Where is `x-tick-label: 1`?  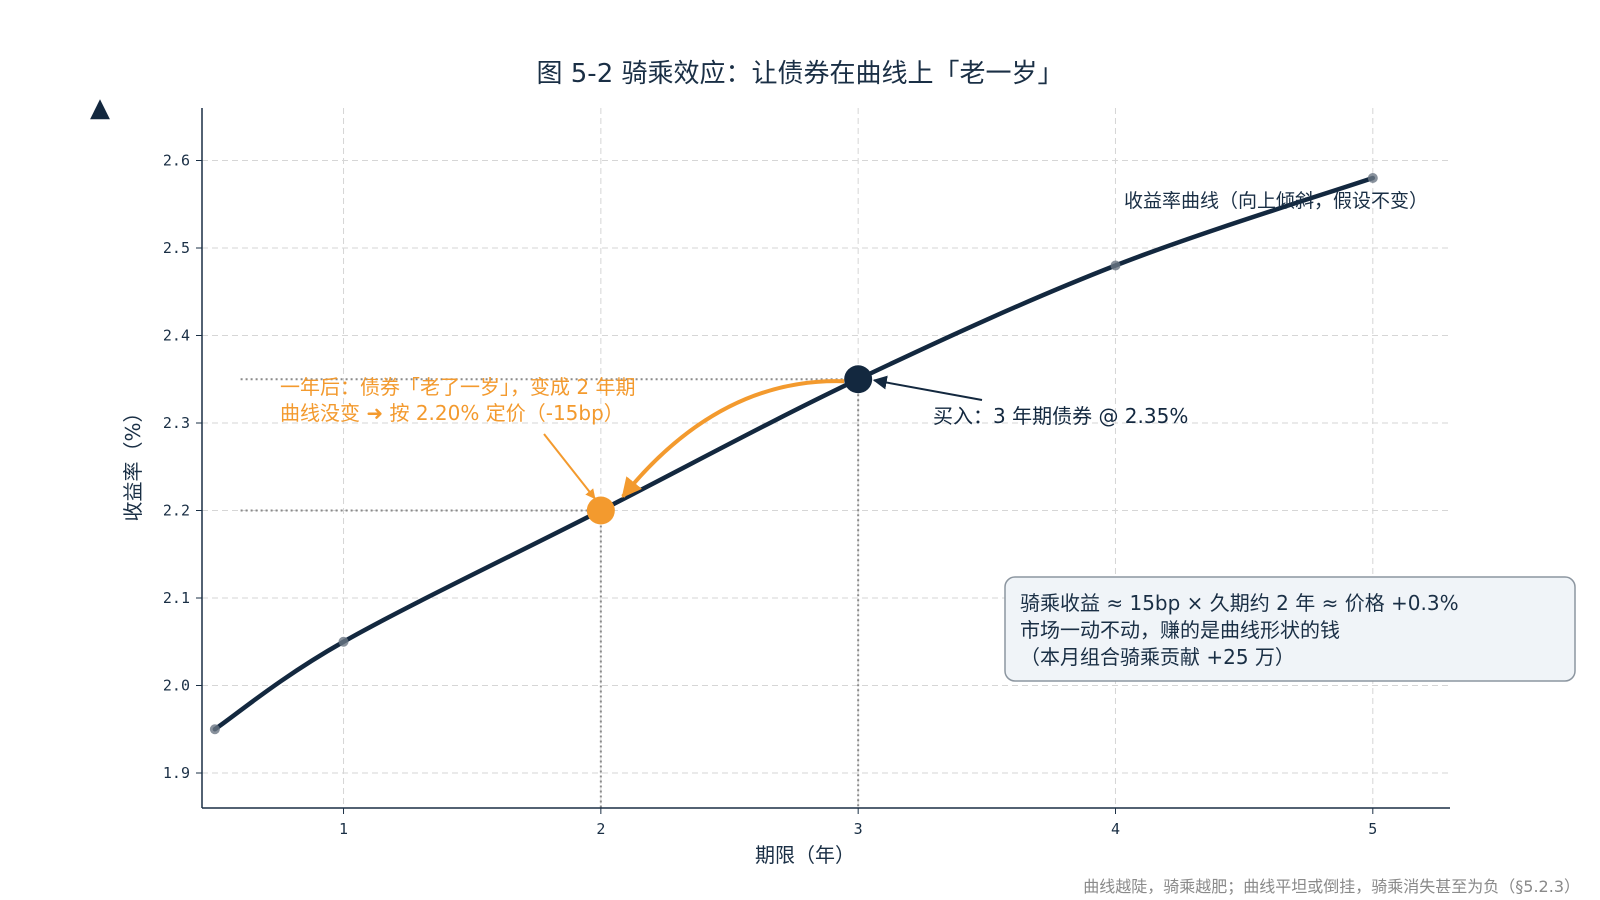 x-tick-label: 1 is located at coordinates (343, 829).